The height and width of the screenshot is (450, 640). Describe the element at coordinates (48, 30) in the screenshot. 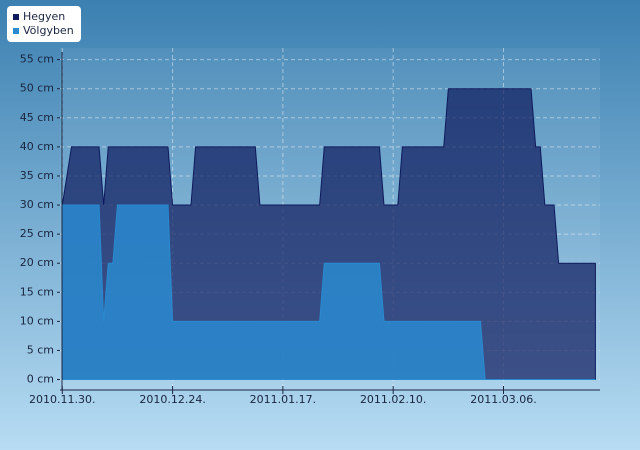

I see `legend-label: Völgyben` at that location.